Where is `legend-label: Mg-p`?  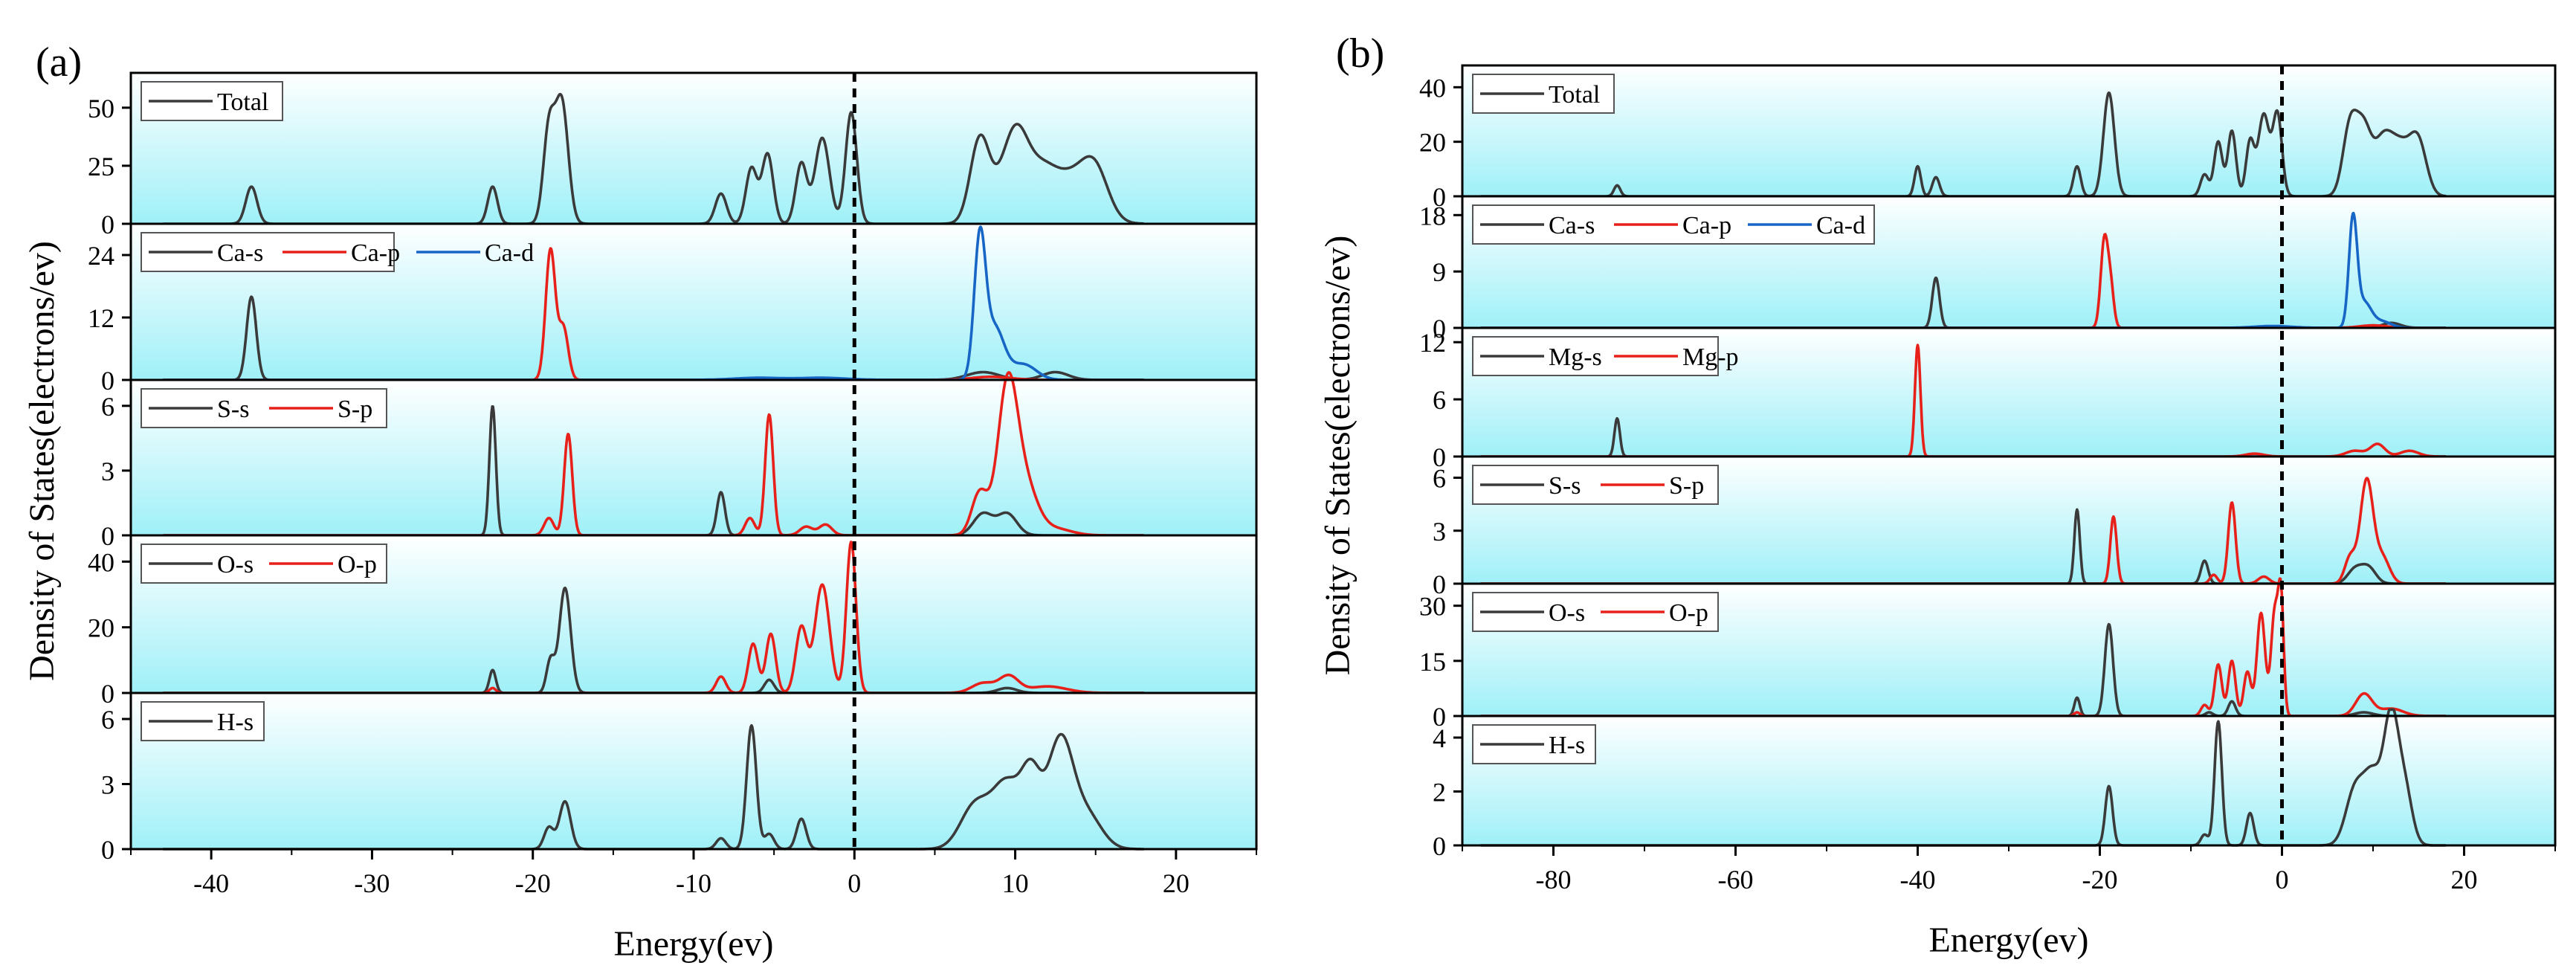
legend-label: Mg-p is located at coordinates (1710, 357).